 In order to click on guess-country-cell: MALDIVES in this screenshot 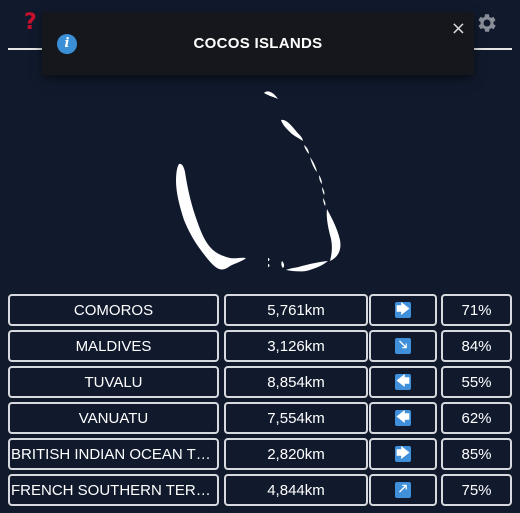, I will do `click(113, 346)`.